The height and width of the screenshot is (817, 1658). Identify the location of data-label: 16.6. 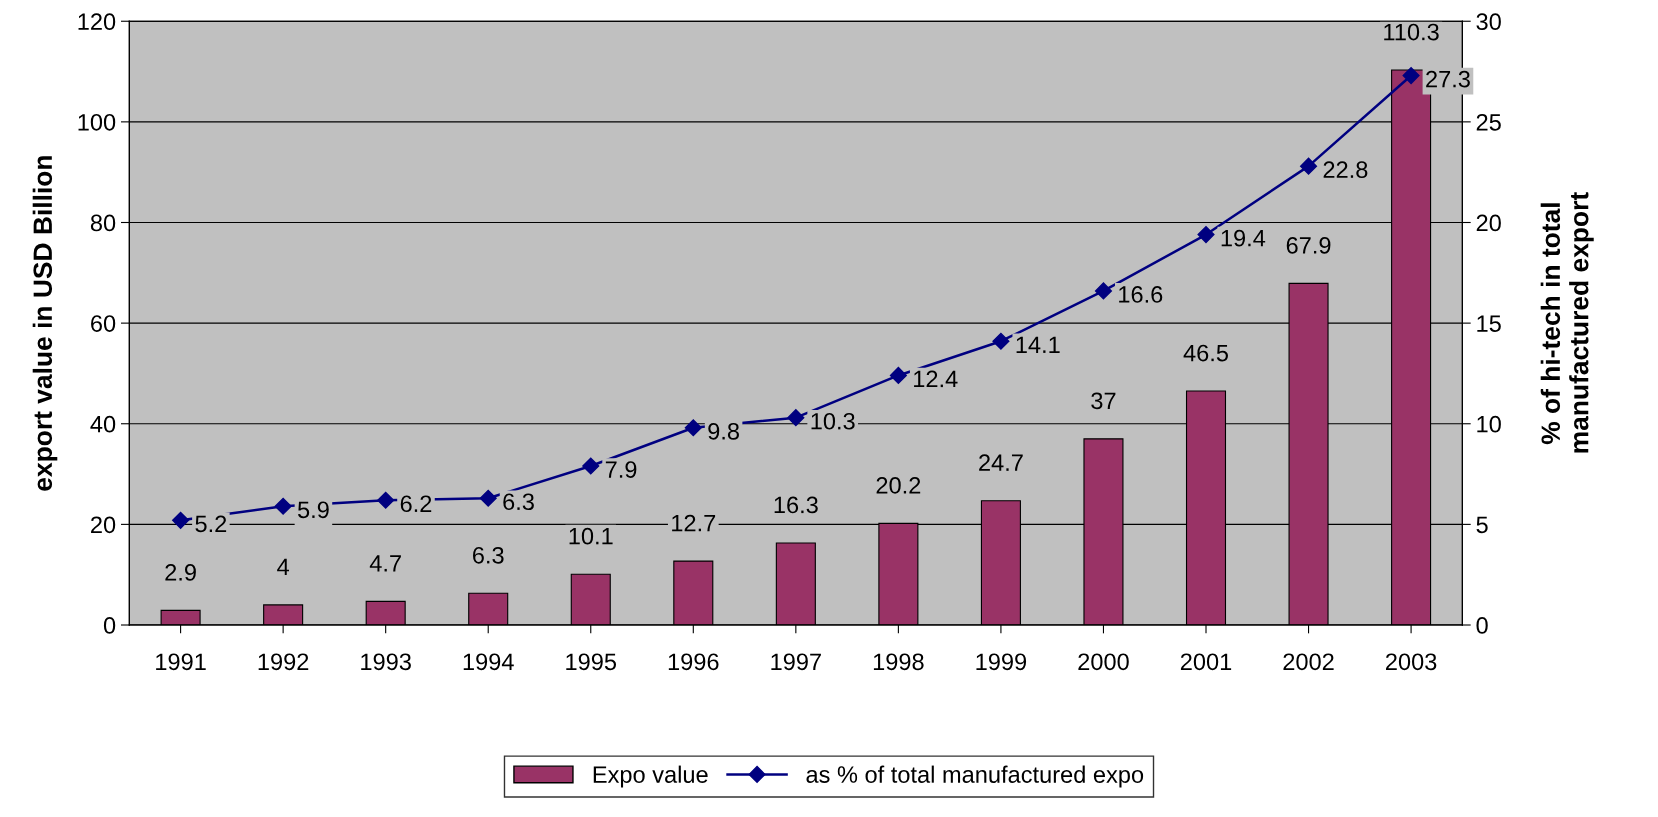
(1141, 294).